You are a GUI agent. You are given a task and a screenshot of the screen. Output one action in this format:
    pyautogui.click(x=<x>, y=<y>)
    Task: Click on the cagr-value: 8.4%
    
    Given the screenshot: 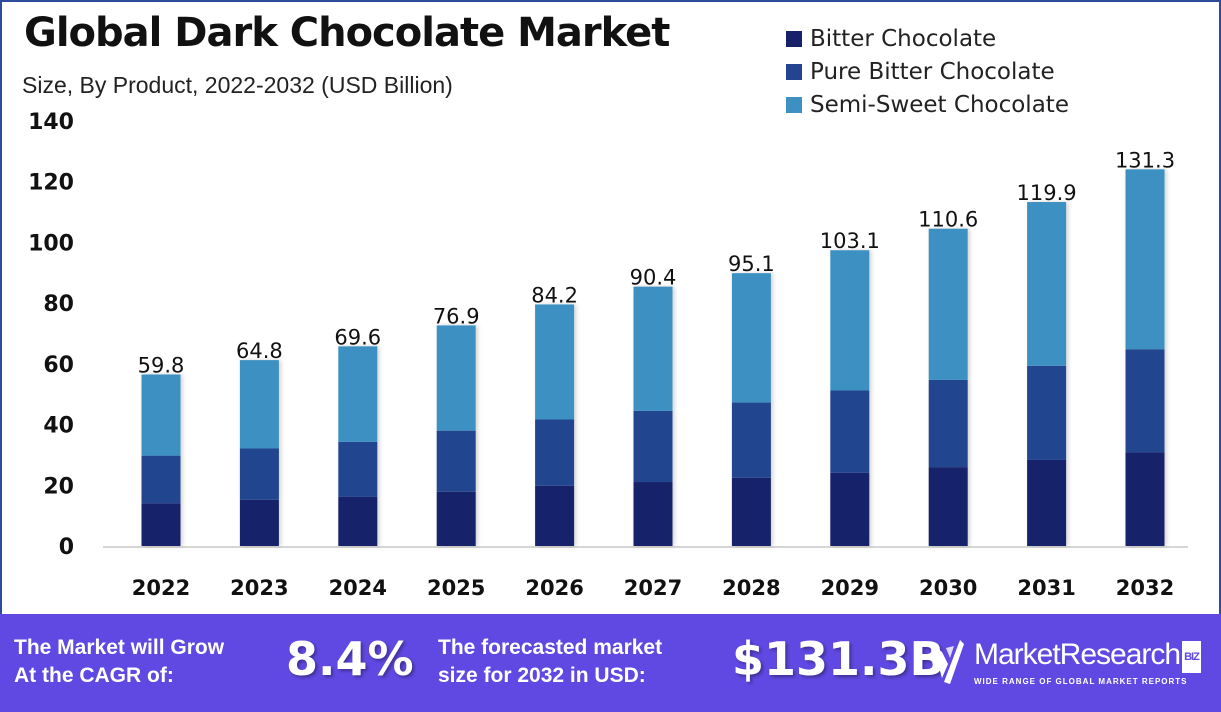 What is the action you would take?
    pyautogui.click(x=350, y=659)
    